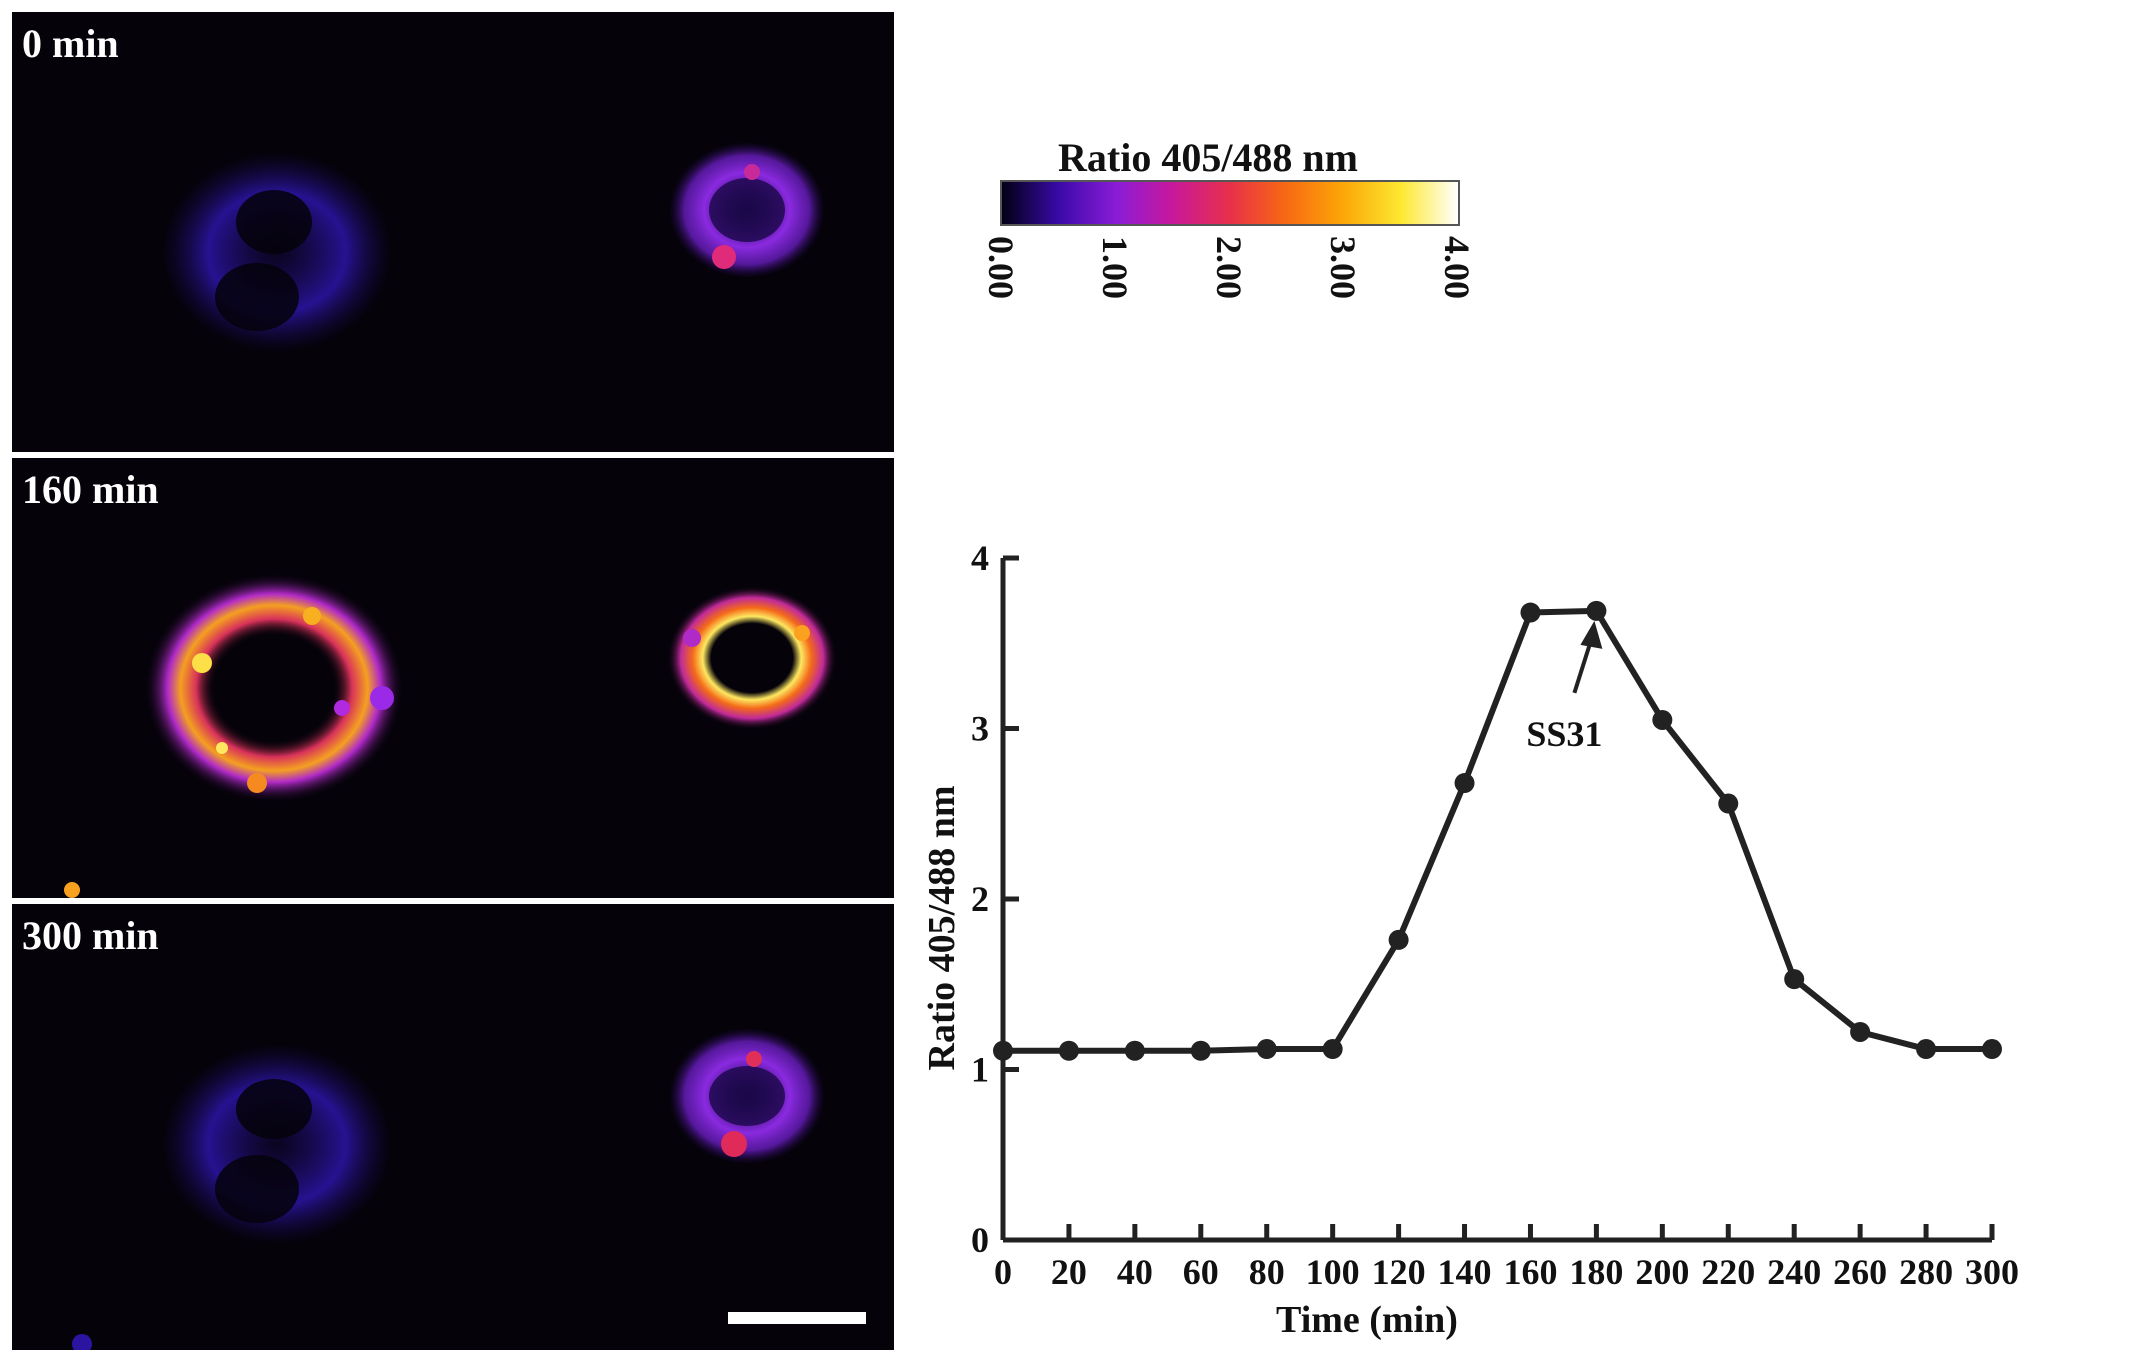  I want to click on x-tick-label: 120, so click(1399, 1272).